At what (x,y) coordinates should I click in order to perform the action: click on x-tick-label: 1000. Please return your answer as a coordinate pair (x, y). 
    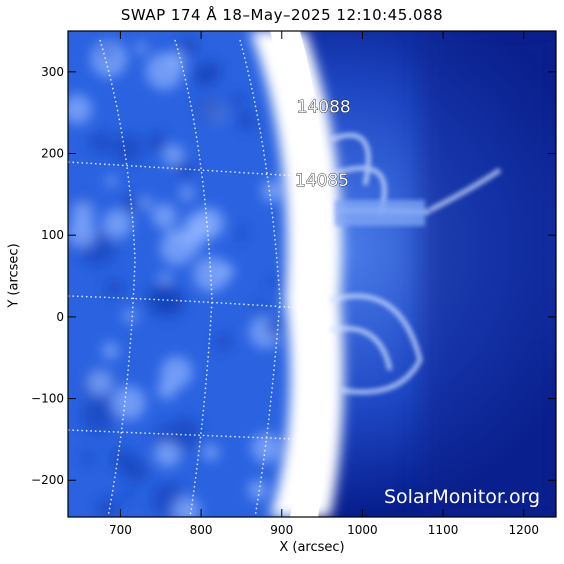
    Looking at the image, I should click on (362, 530).